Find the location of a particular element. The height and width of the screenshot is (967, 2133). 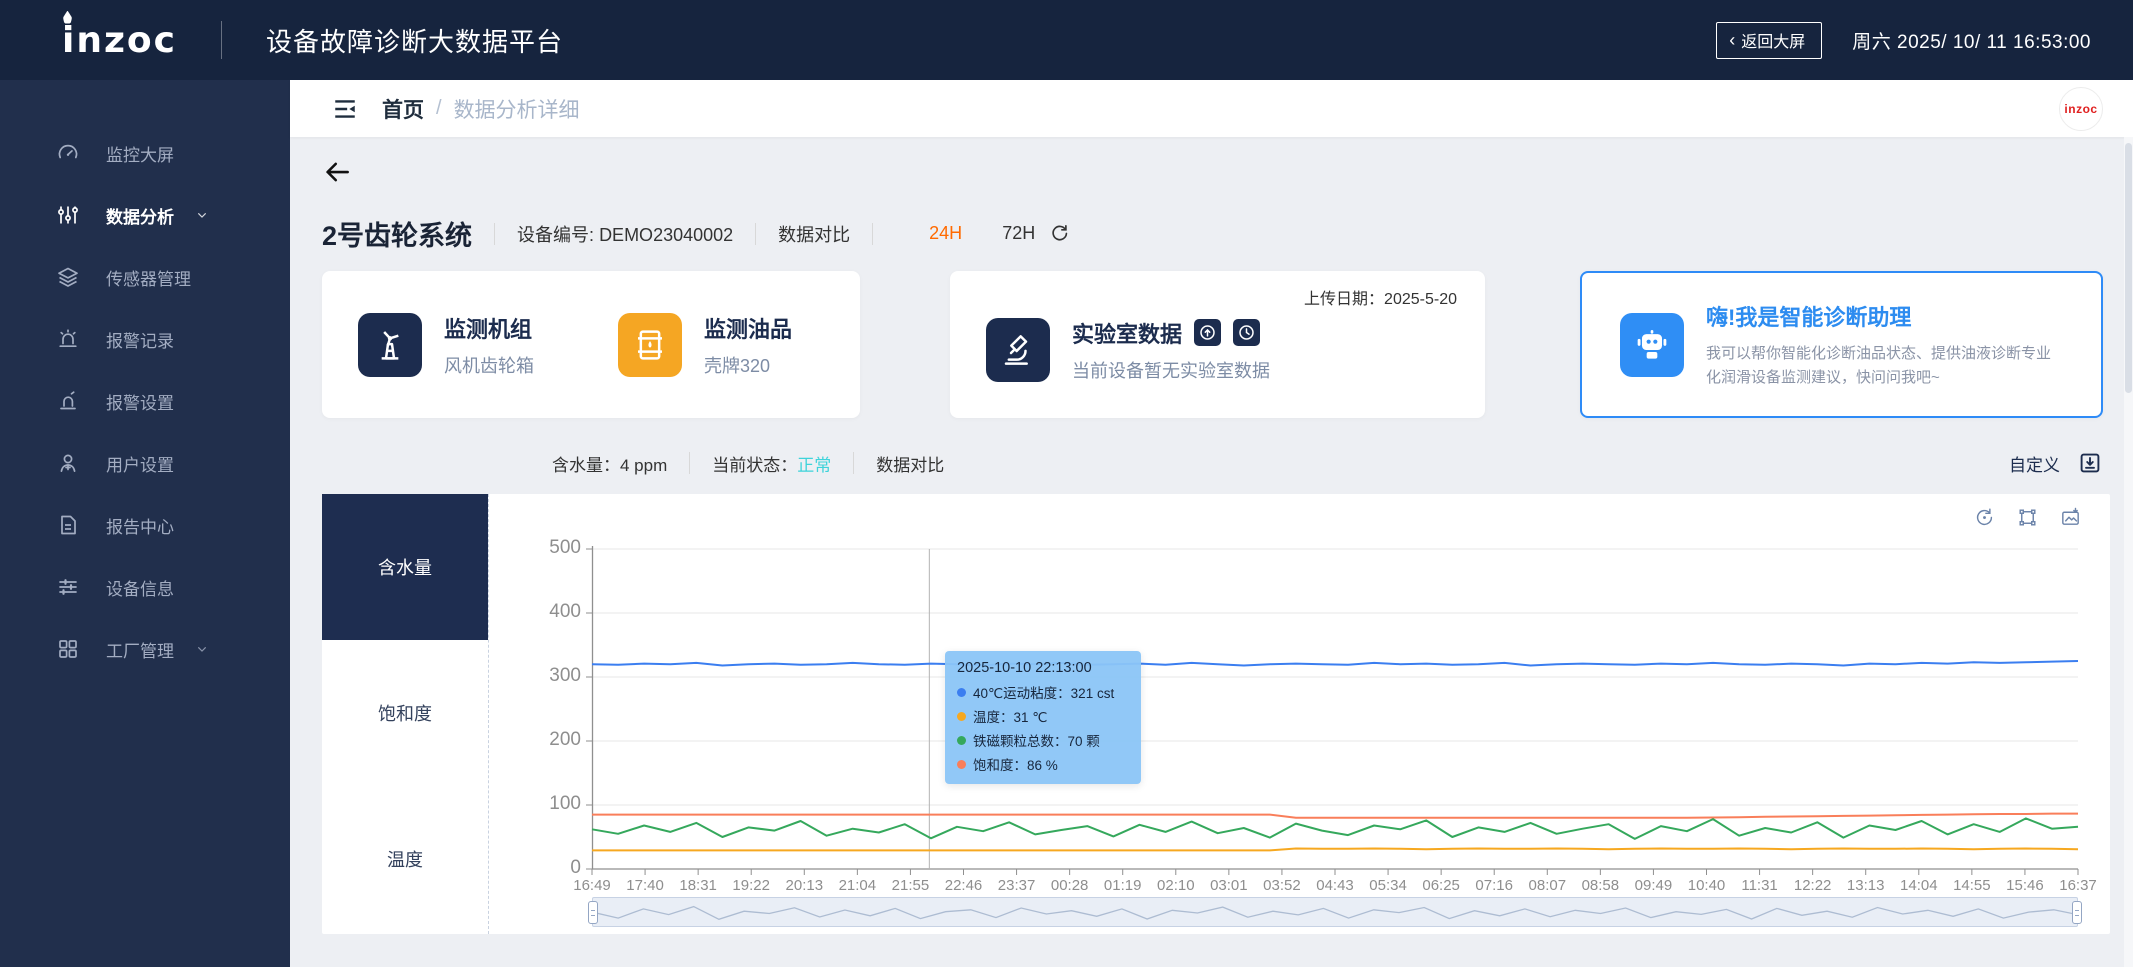

chart-toolbox is located at coordinates (2027, 517).